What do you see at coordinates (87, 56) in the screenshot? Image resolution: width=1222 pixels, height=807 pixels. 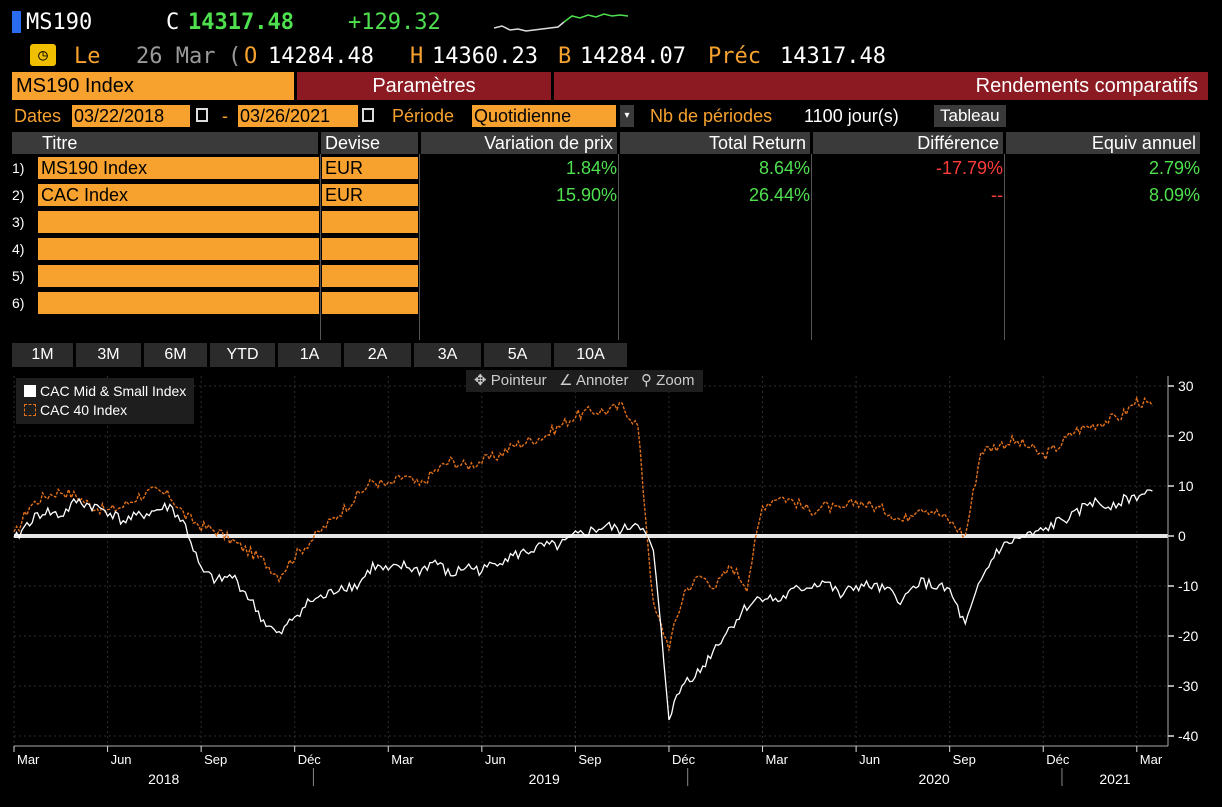 I see `date-prefix: Le` at bounding box center [87, 56].